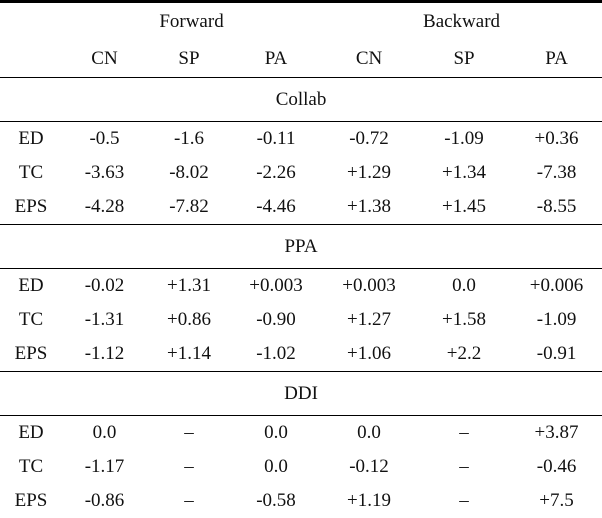 The image size is (602, 518). I want to click on section-title-row: DDI, so click(301, 393).